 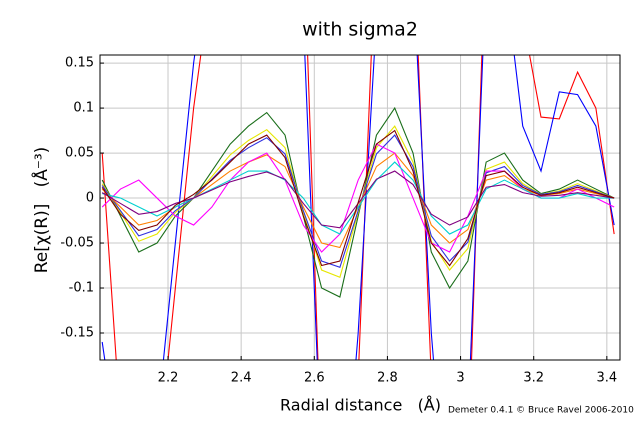 I want to click on chart-title: with sigma2, so click(x=360, y=30).